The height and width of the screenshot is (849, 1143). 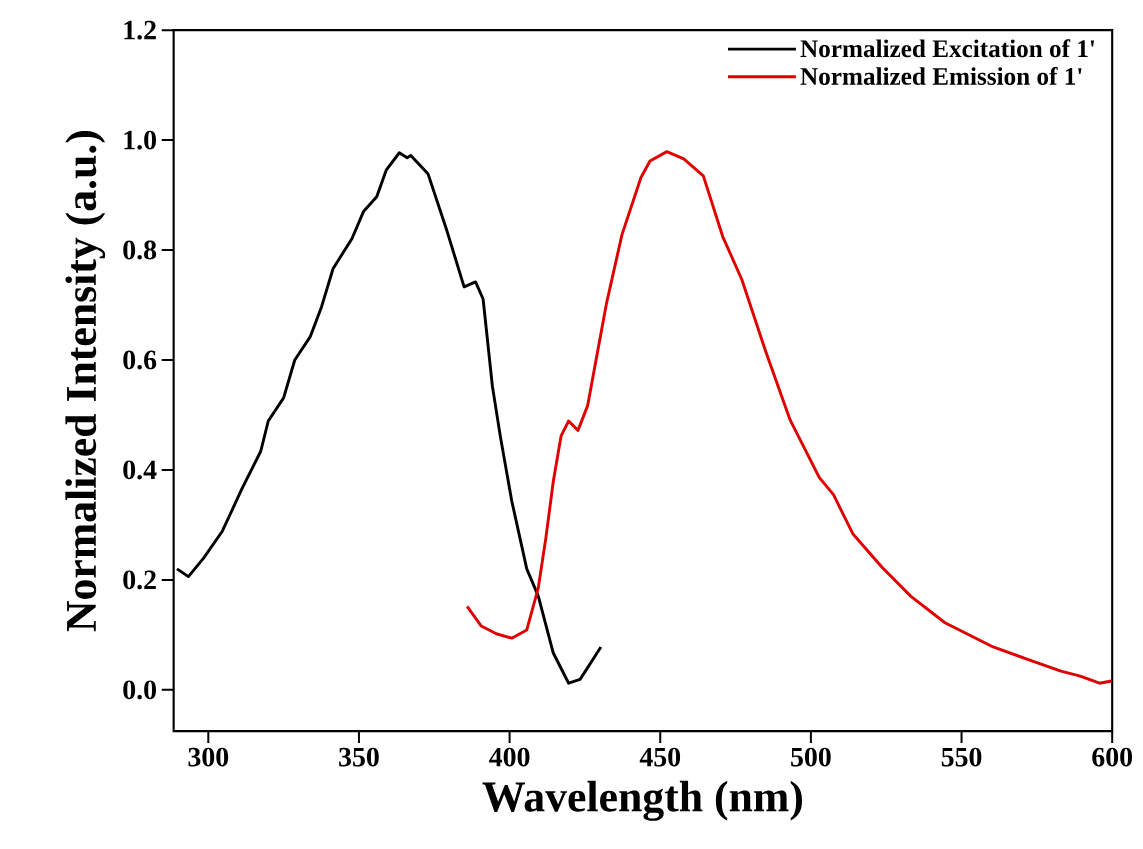 What do you see at coordinates (961, 757) in the screenshot?
I see `x-tick-label: 550` at bounding box center [961, 757].